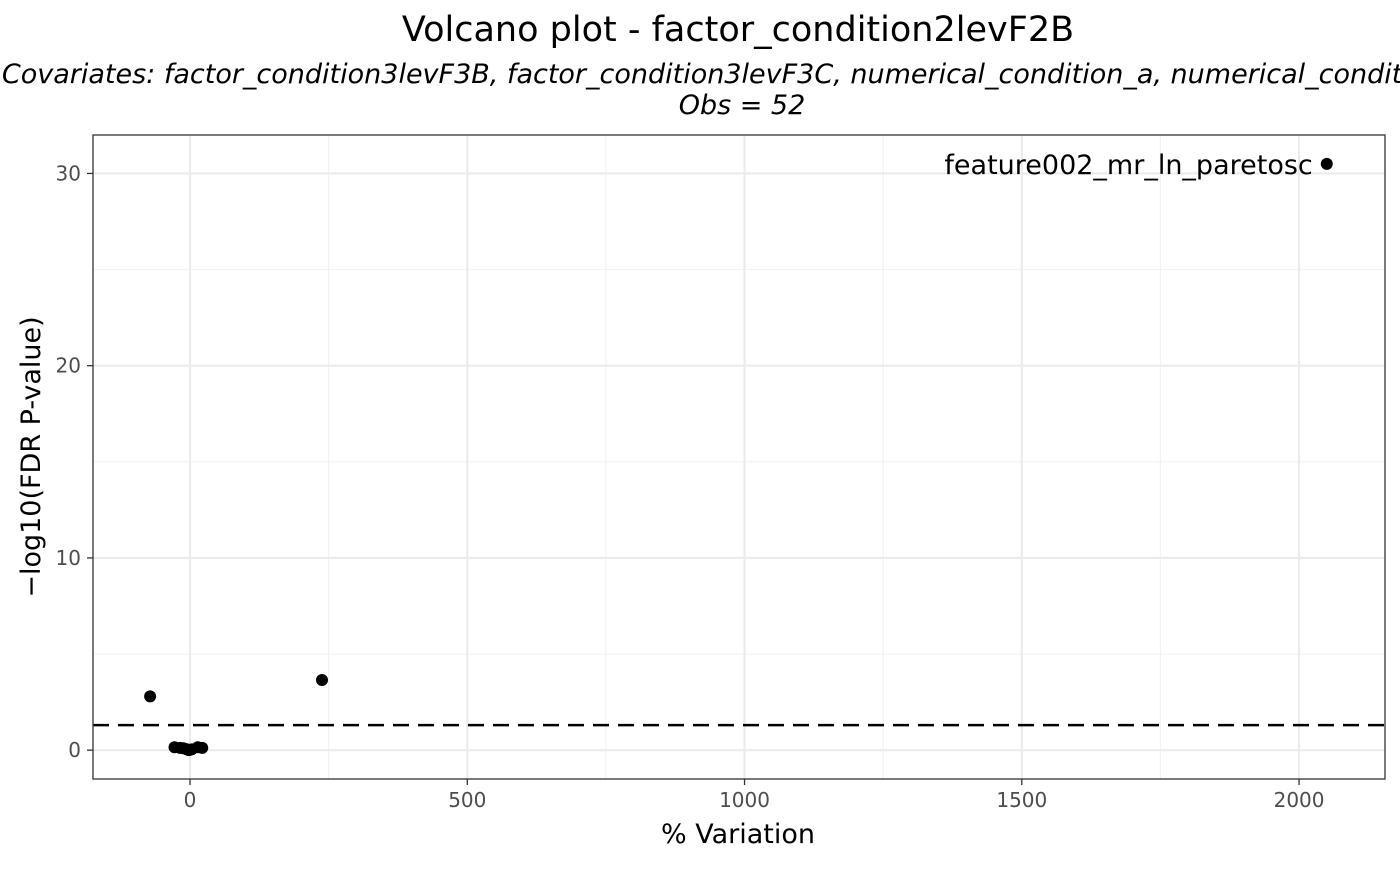  I want to click on x-tick-label: 1500, so click(1021, 800).